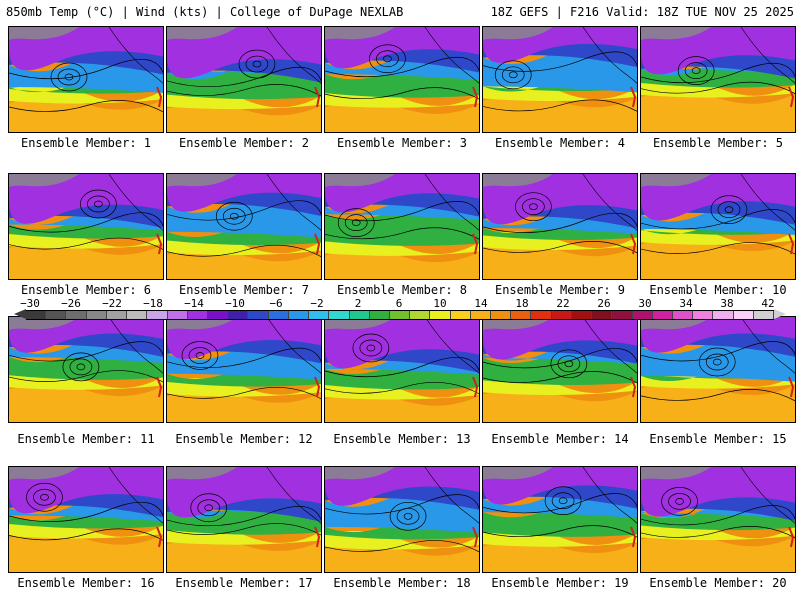 The height and width of the screenshot is (600, 800). I want to click on colorbar-tick-label: 2, so click(358, 303).